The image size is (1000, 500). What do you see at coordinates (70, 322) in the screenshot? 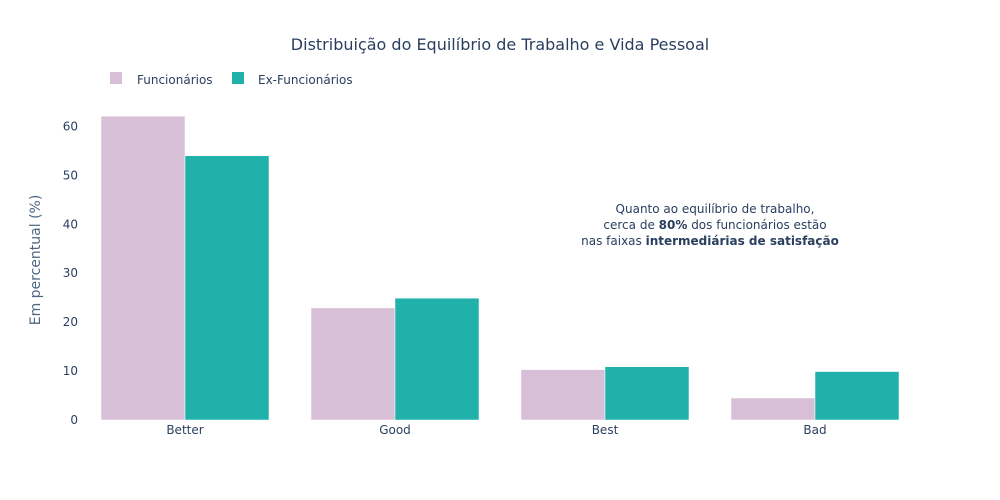
I see `y-tick-label: 20` at bounding box center [70, 322].